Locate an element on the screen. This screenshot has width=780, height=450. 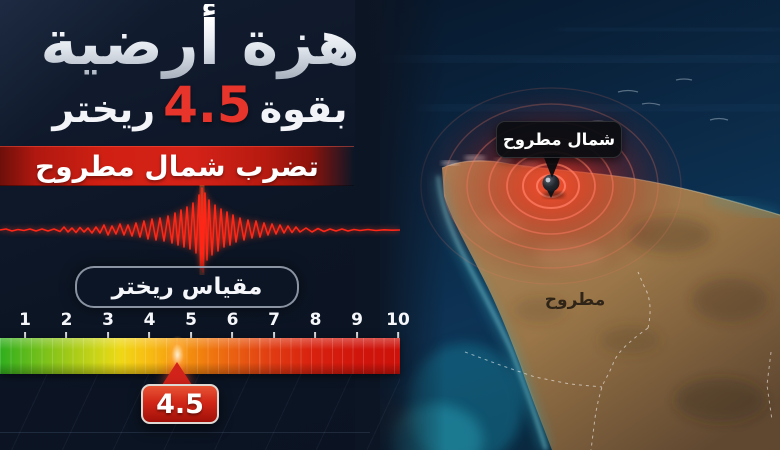
seismograph-waveform is located at coordinates (200, 230).